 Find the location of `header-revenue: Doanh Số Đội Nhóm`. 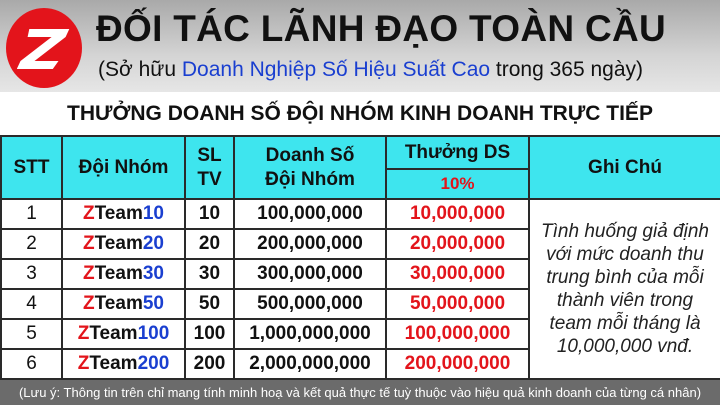

header-revenue: Doanh Số Đội Nhóm is located at coordinates (310, 167).